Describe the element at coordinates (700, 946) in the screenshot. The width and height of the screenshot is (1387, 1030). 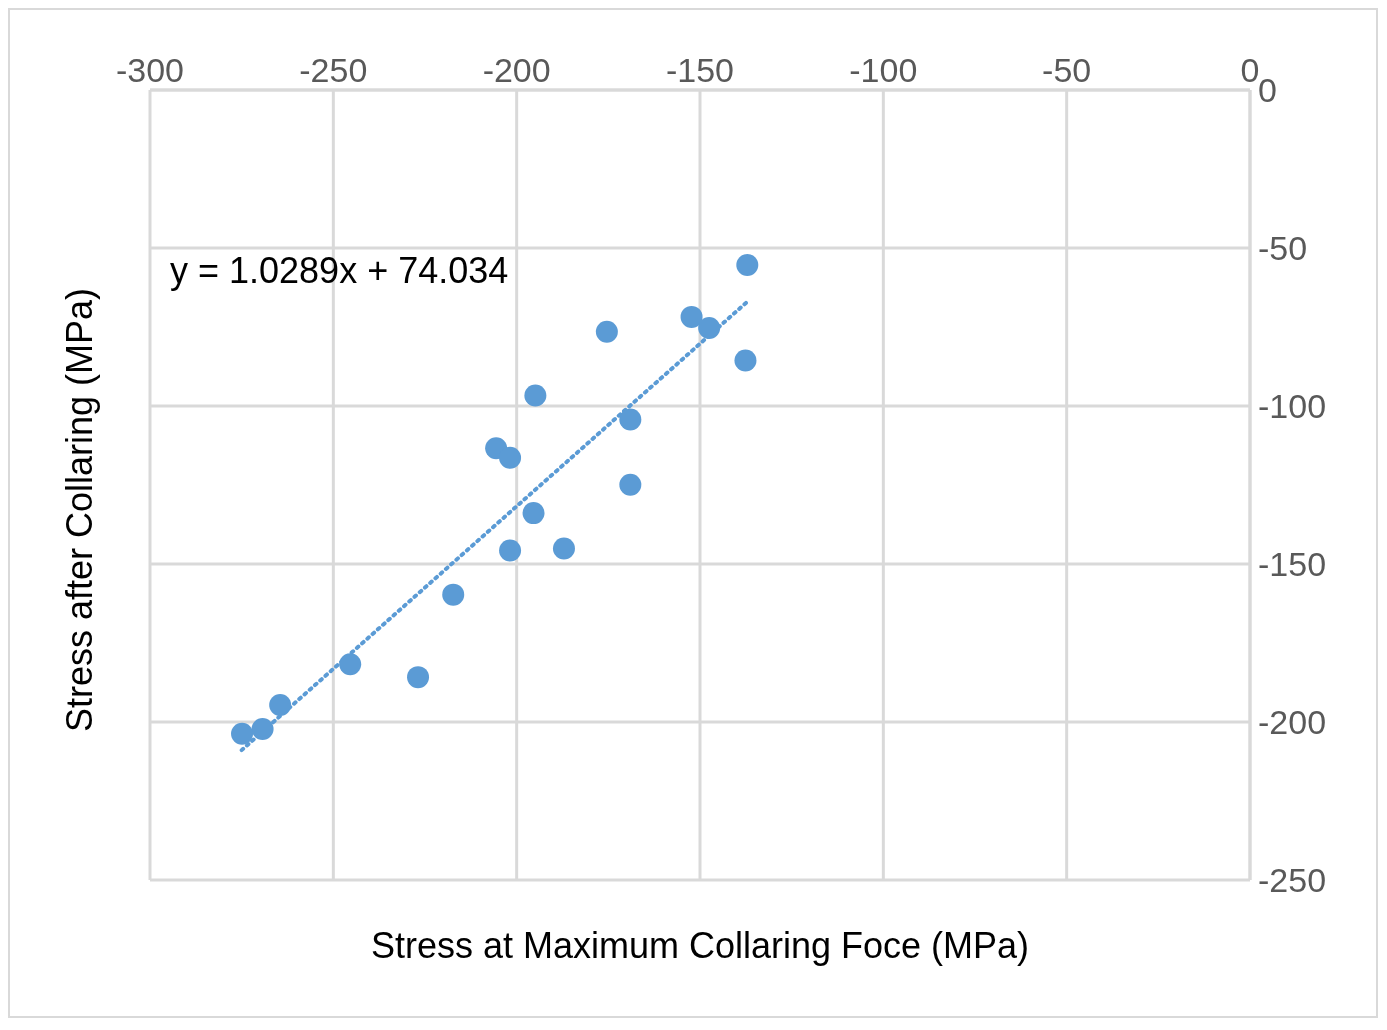
I see `x-axis-title: Stress at Maximum Collaring Foce (MPa)` at that location.